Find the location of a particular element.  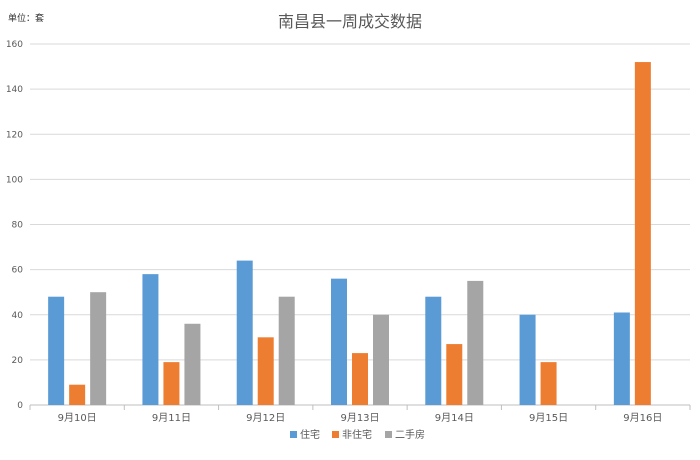

y-tick-label: 60 is located at coordinates (18, 271).